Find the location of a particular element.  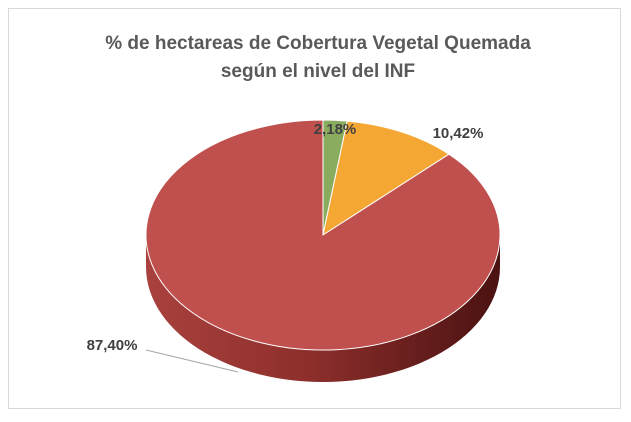

chart-title: según el nivel del INF is located at coordinates (318, 71).